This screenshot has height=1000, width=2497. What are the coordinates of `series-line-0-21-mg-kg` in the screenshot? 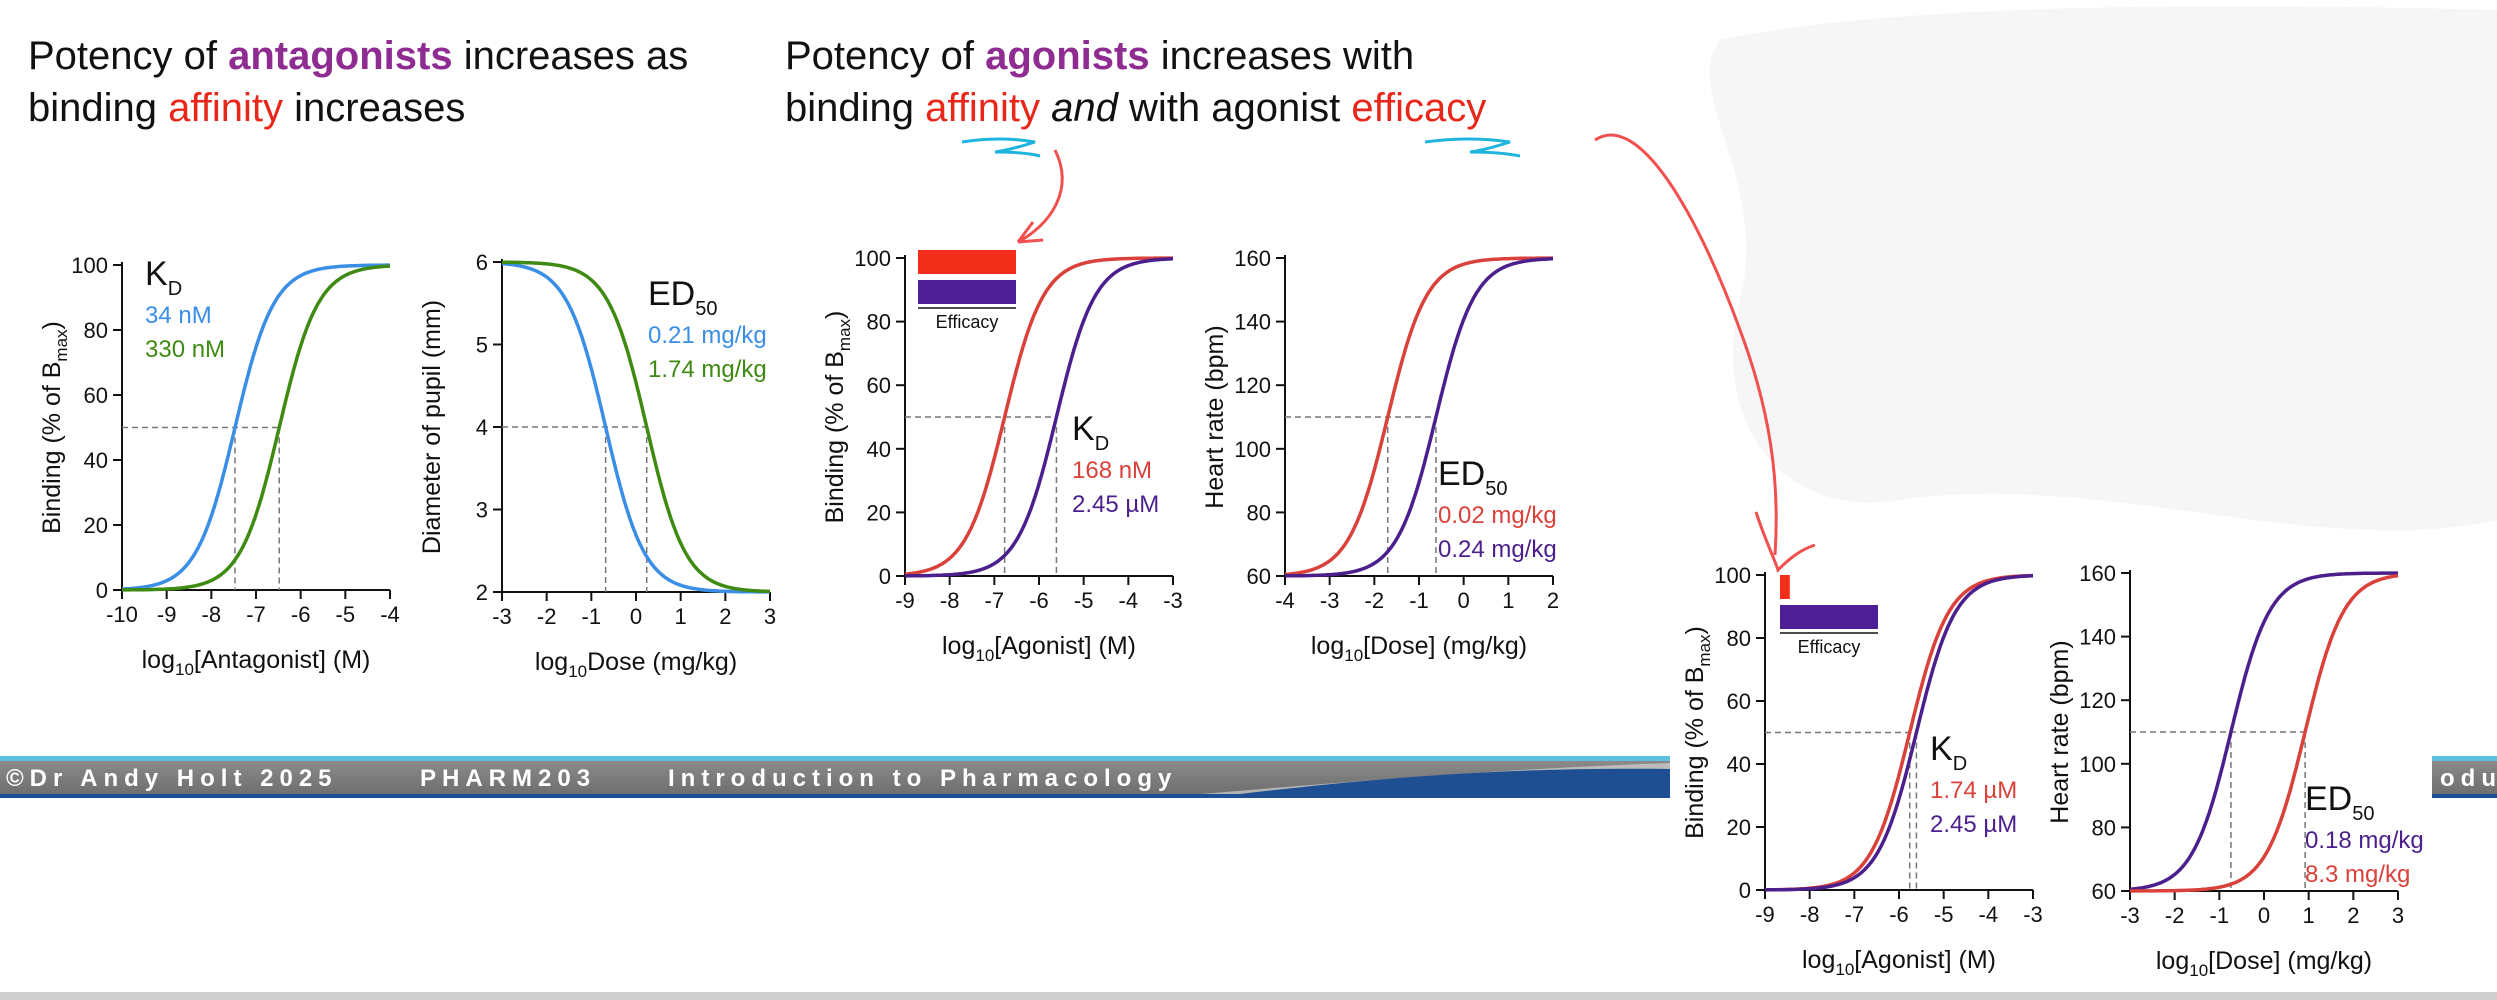 It's located at (635, 427).